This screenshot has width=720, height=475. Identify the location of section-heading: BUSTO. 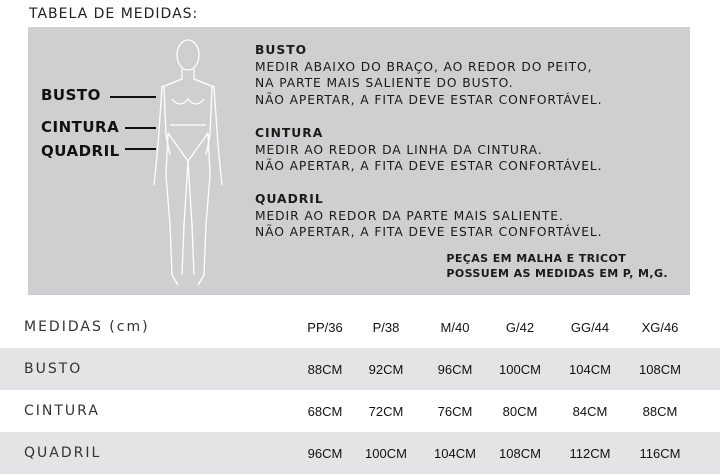
(281, 50).